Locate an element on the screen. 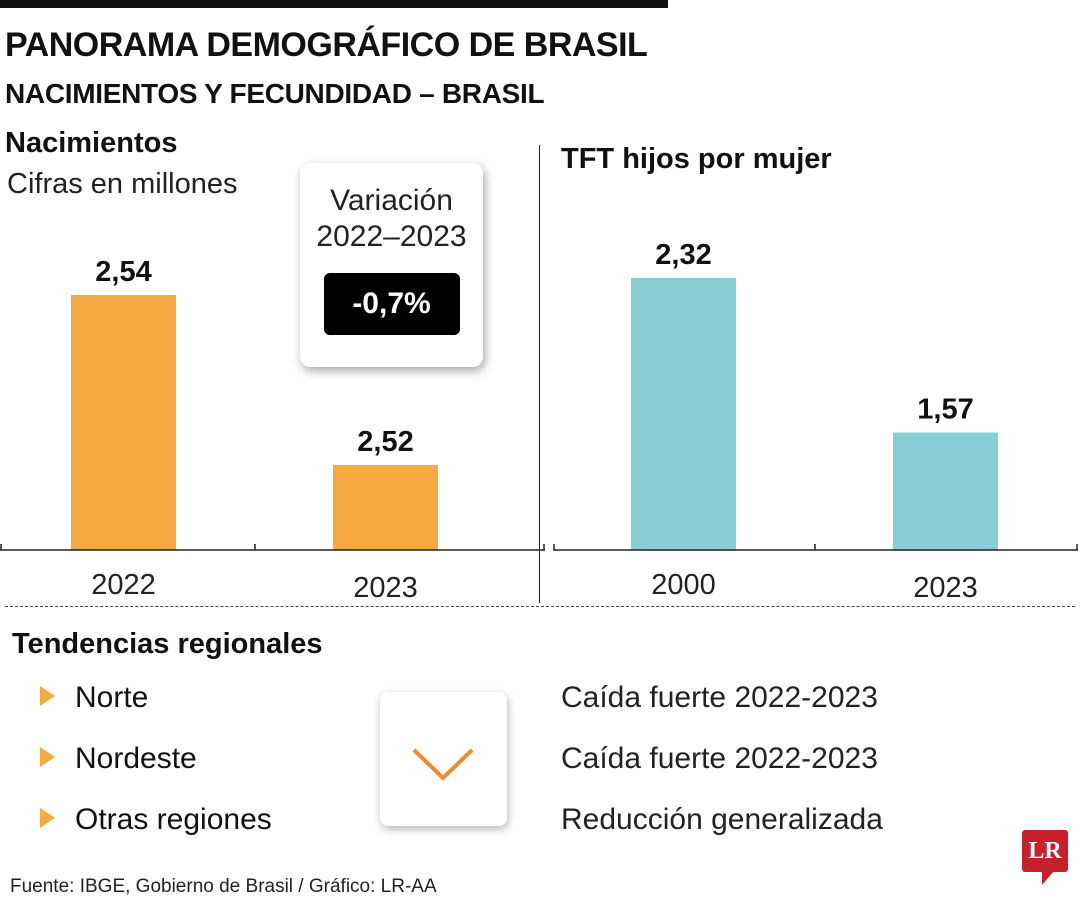  region-item: Otras regiones is located at coordinates (156, 820).